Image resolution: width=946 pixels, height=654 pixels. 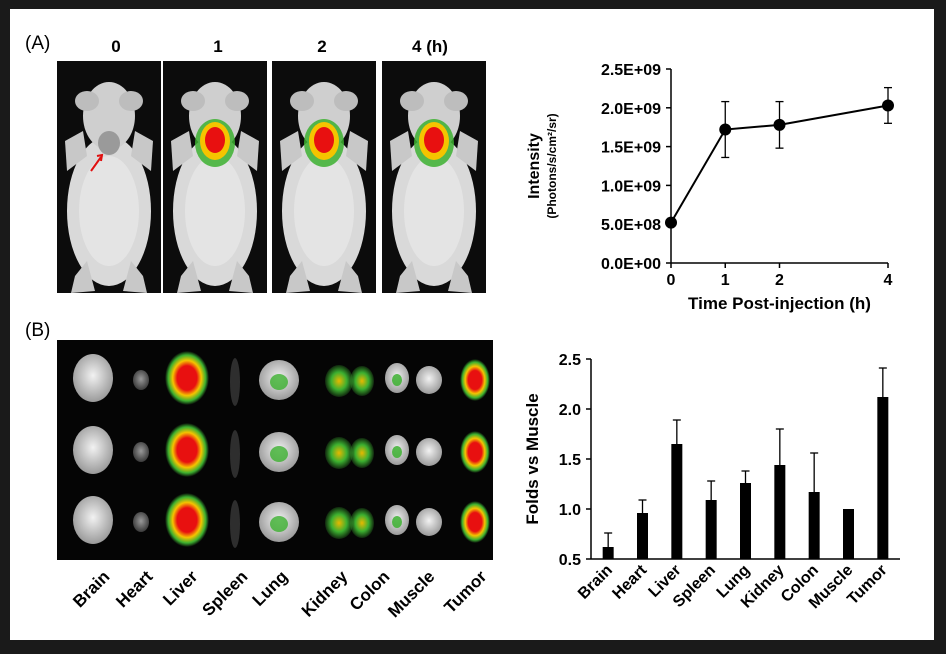 What do you see at coordinates (631, 186) in the screenshot?
I see `y-tick-label: 1.0E+09` at bounding box center [631, 186].